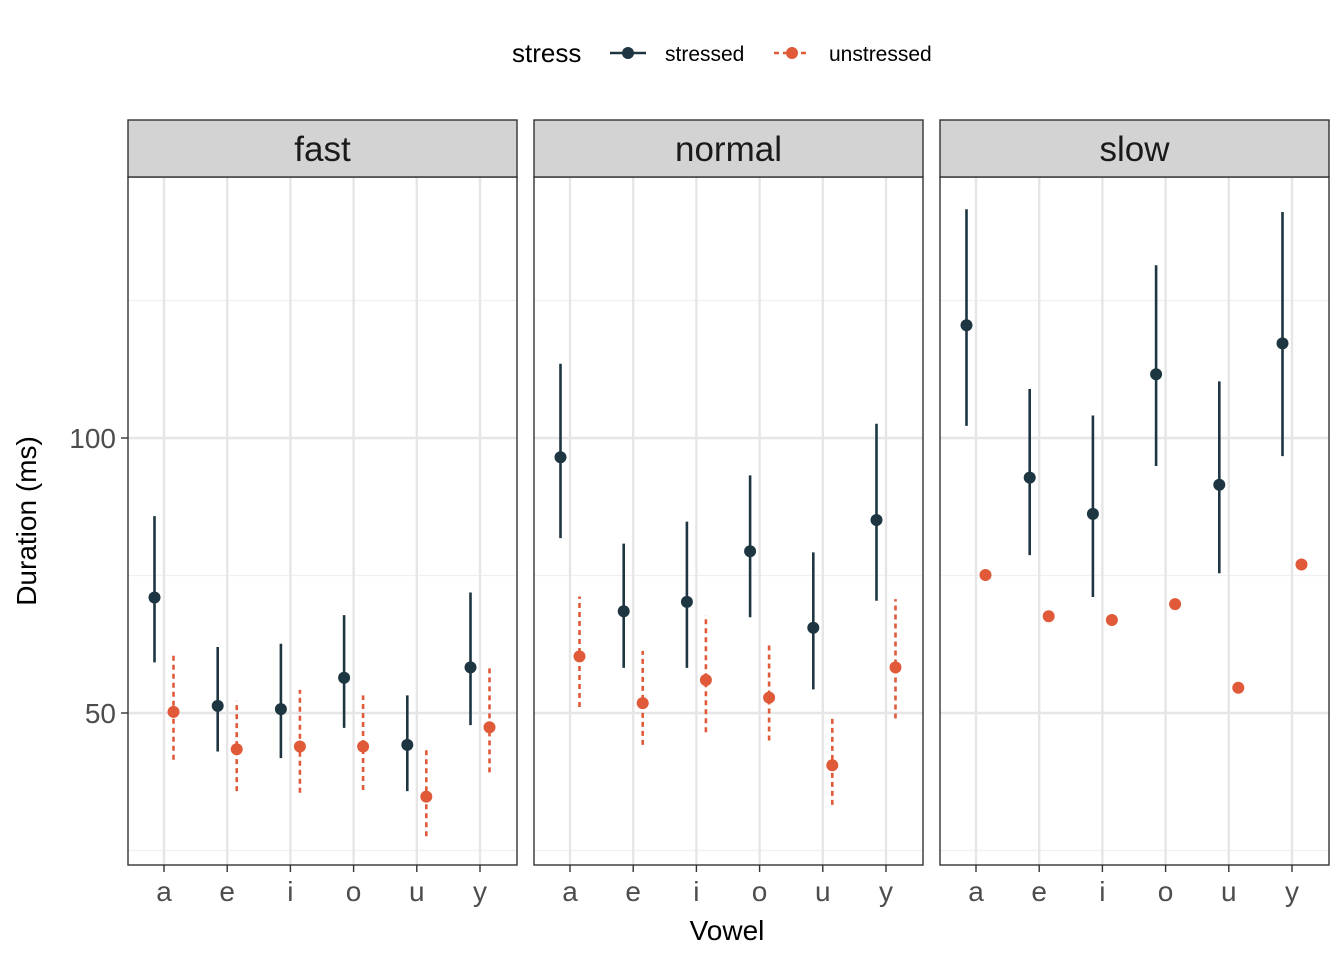 The width and height of the screenshot is (1344, 960). What do you see at coordinates (727, 930) in the screenshot?
I see `x-axis-title: Vowel` at bounding box center [727, 930].